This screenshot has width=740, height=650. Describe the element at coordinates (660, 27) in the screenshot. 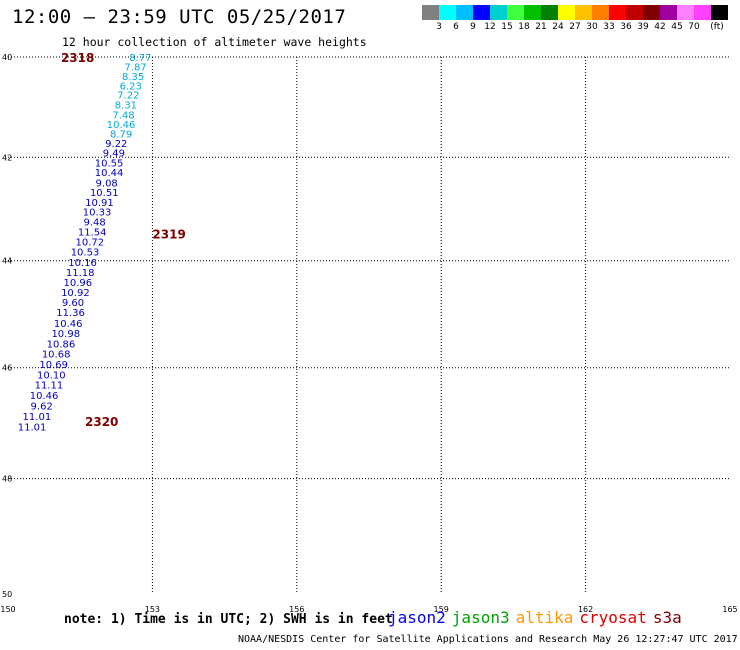

I see `colorbar-label: 42` at that location.